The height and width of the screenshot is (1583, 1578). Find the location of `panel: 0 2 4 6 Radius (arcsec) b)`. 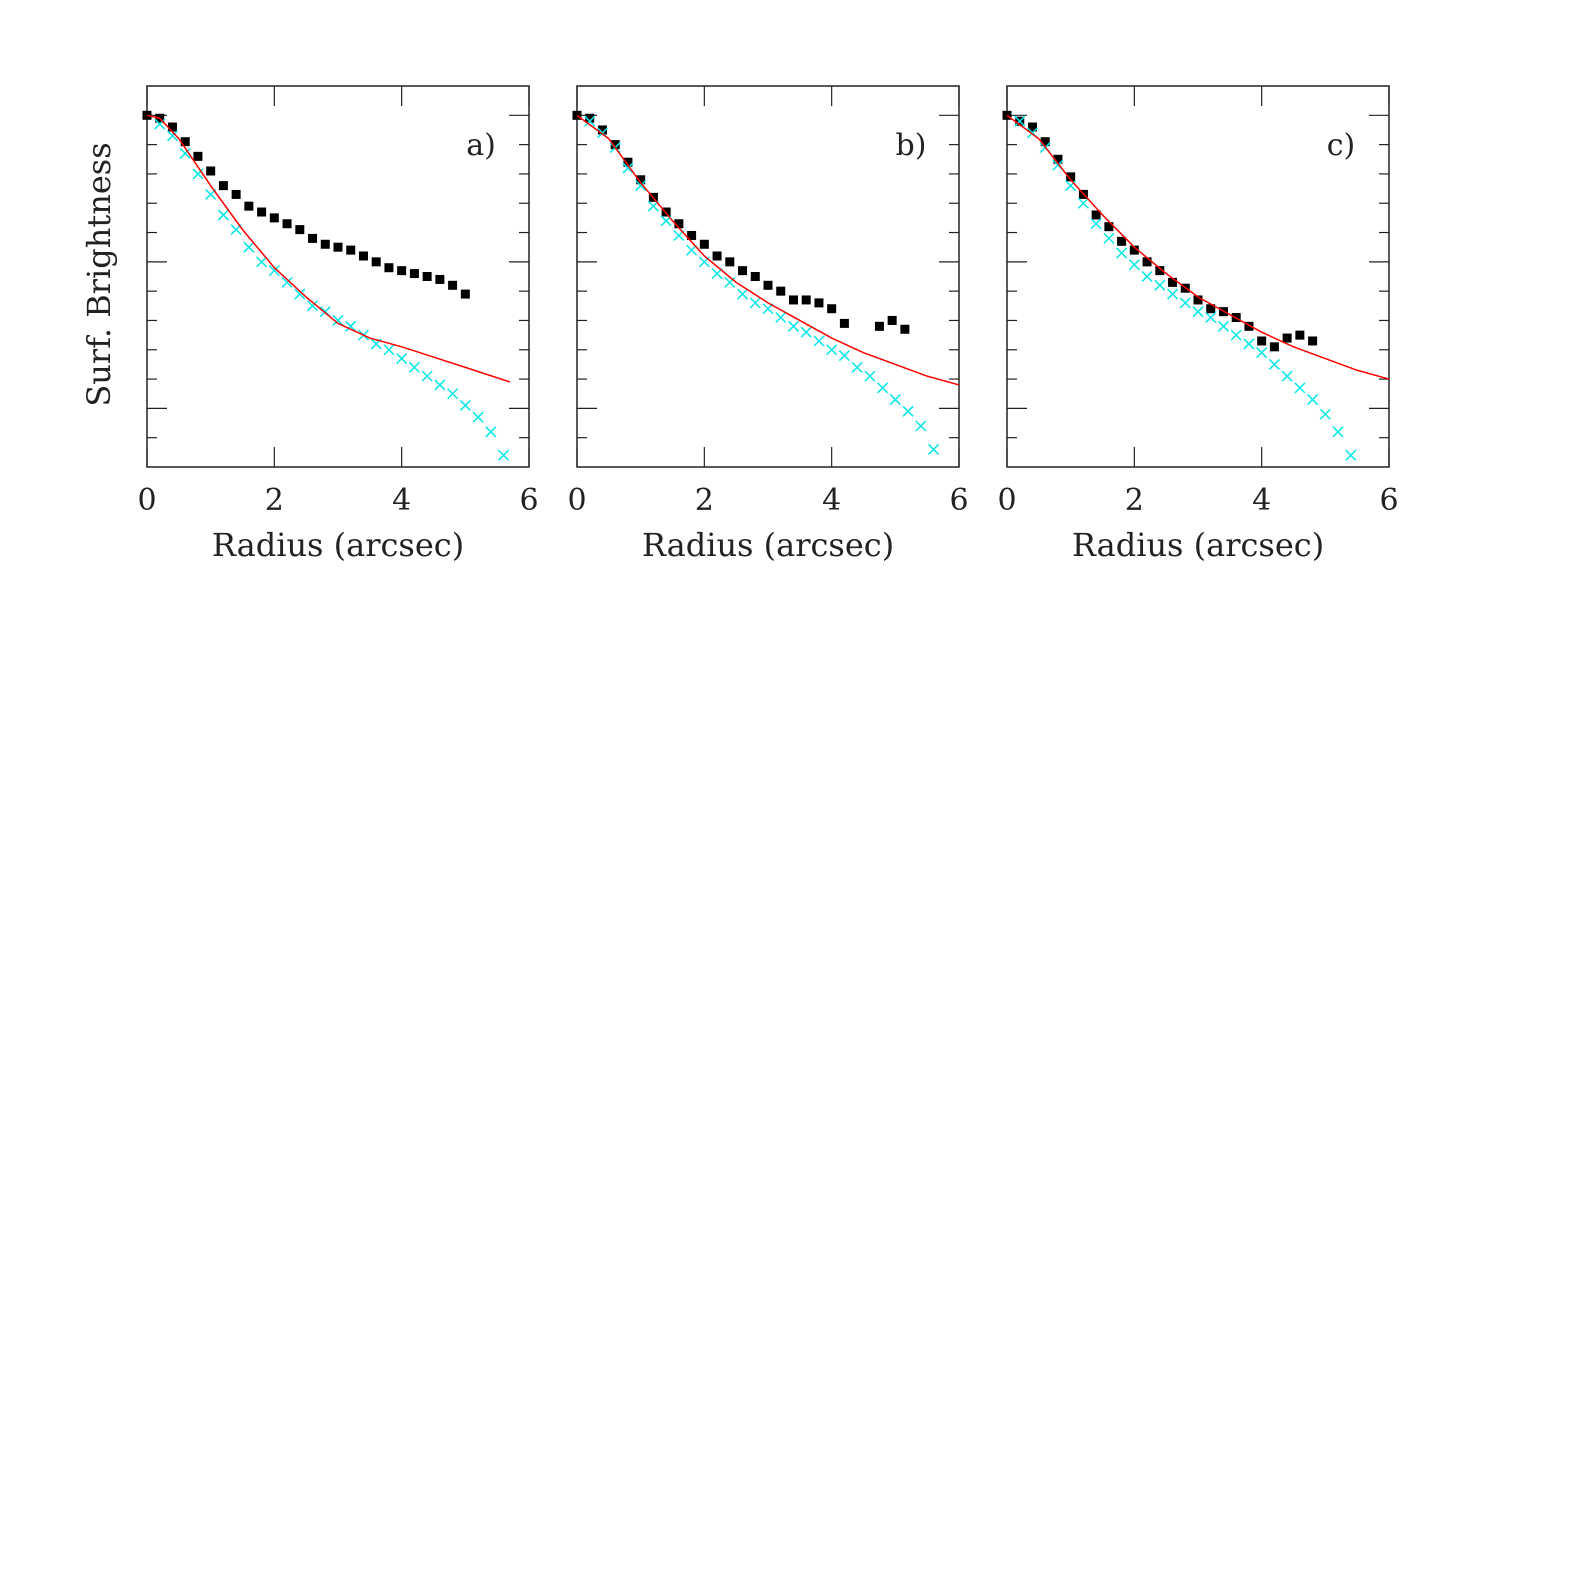

panel: 0 2 4 6 Radius (arcsec) b) is located at coordinates (768, 324).